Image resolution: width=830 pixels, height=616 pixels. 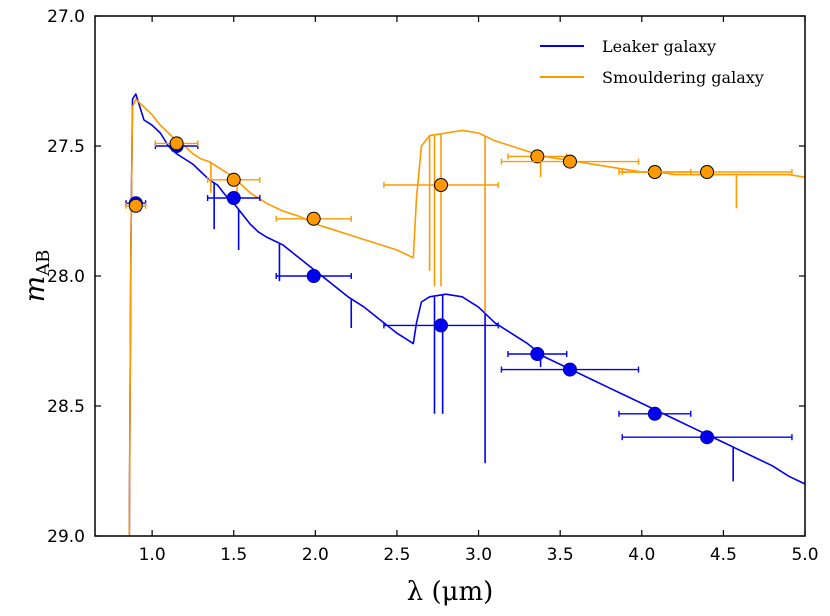 What do you see at coordinates (560, 555) in the screenshot?
I see `x-tick-label: 3.5` at bounding box center [560, 555].